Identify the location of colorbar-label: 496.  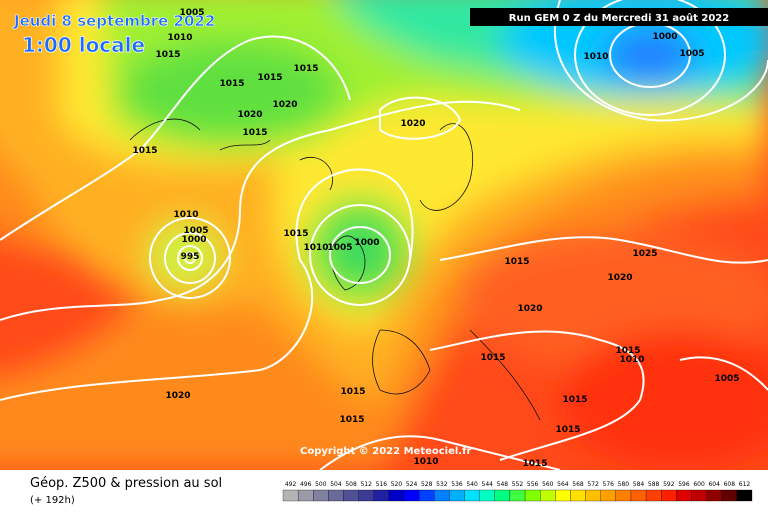
(306, 484).